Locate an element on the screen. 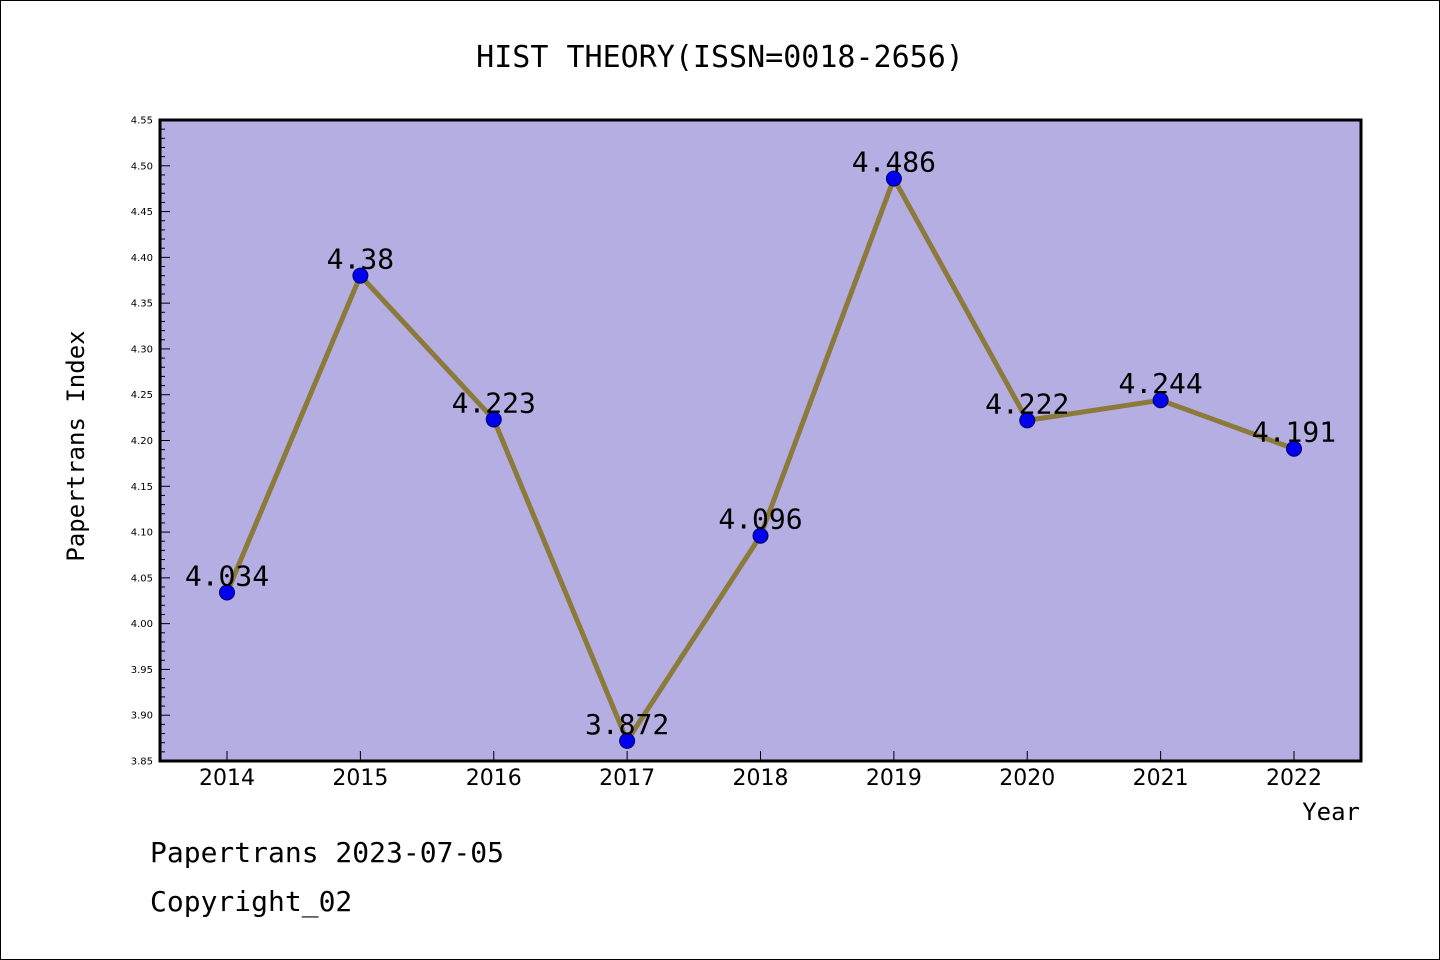  x-tick-label: 2015 is located at coordinates (360, 778).